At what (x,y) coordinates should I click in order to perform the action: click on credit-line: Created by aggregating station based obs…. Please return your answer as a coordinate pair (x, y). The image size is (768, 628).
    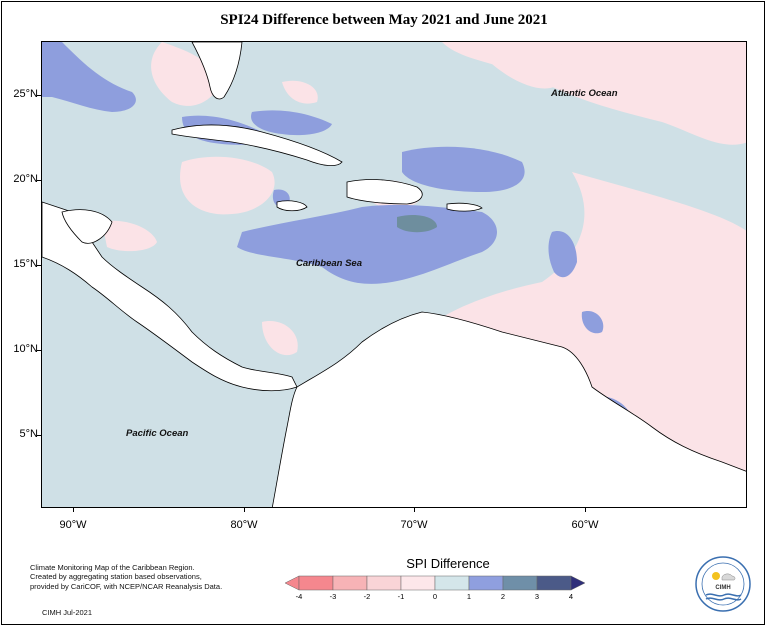
    Looking at the image, I should click on (116, 577).